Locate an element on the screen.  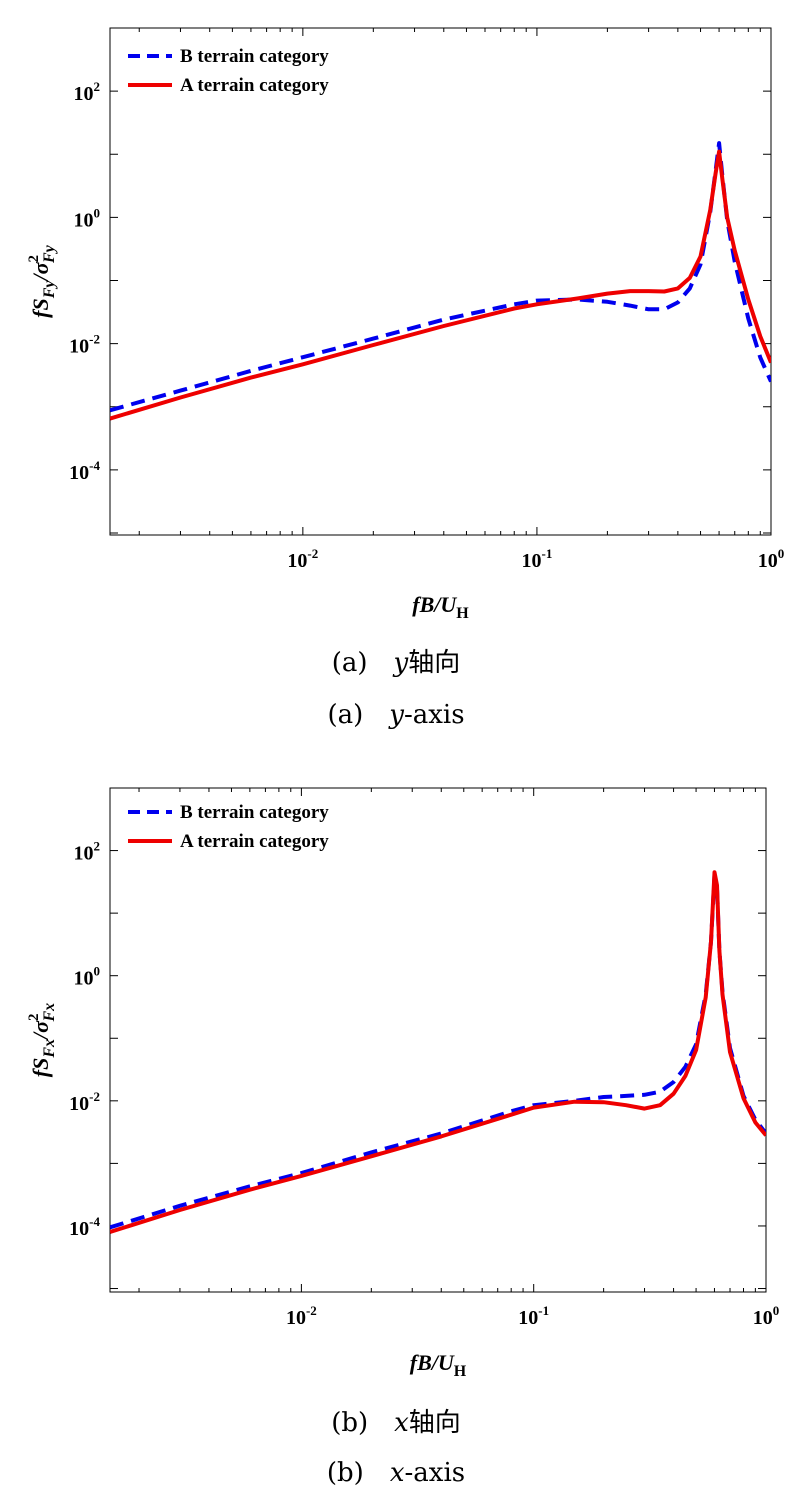
caption-a-chinese: (a) y轴向 is located at coordinates (396, 660).